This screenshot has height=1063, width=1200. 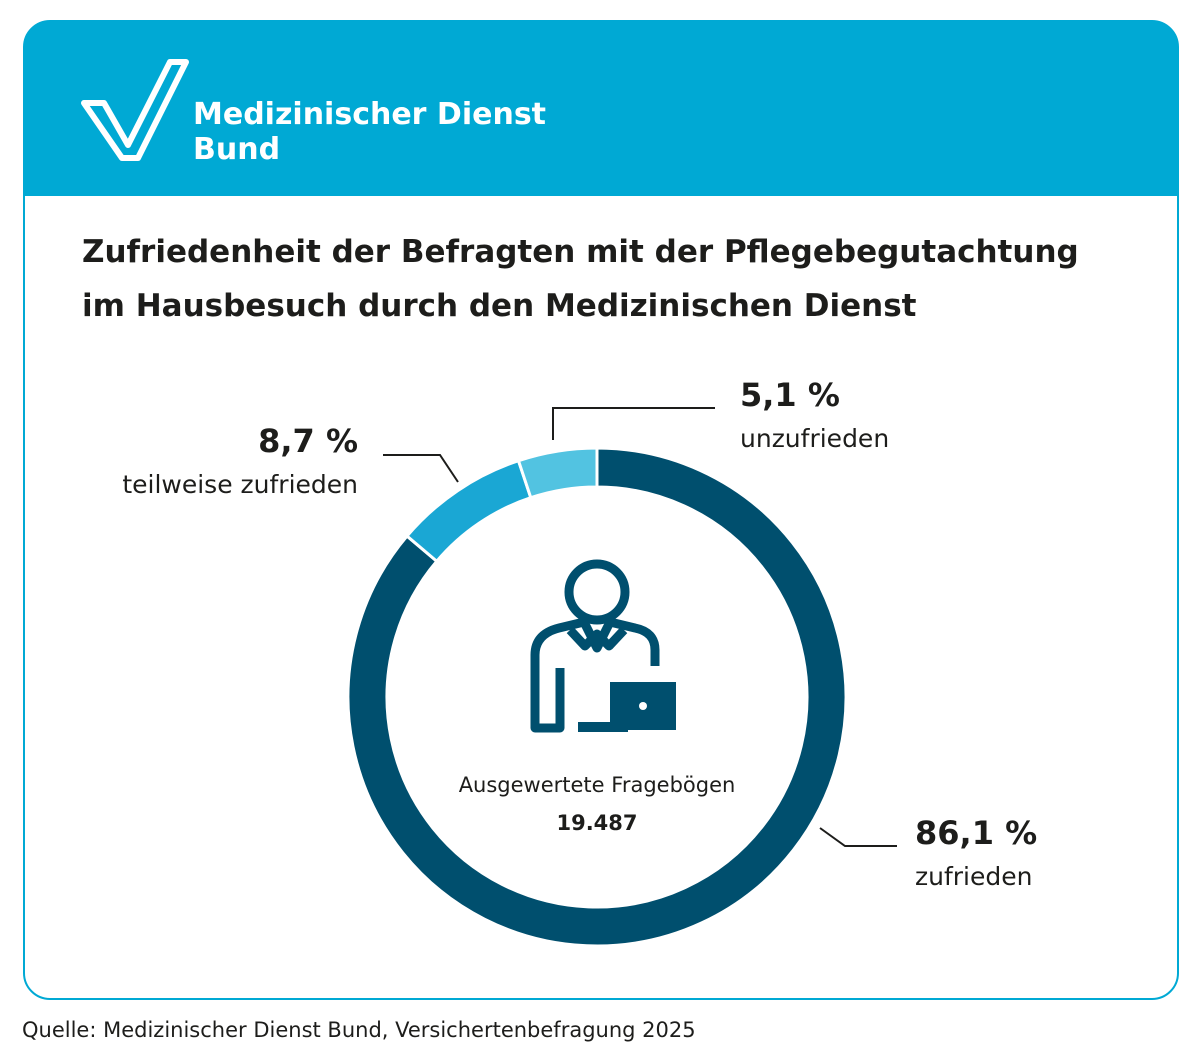 What do you see at coordinates (976, 833) in the screenshot?
I see `value-label: 86,1 %` at bounding box center [976, 833].